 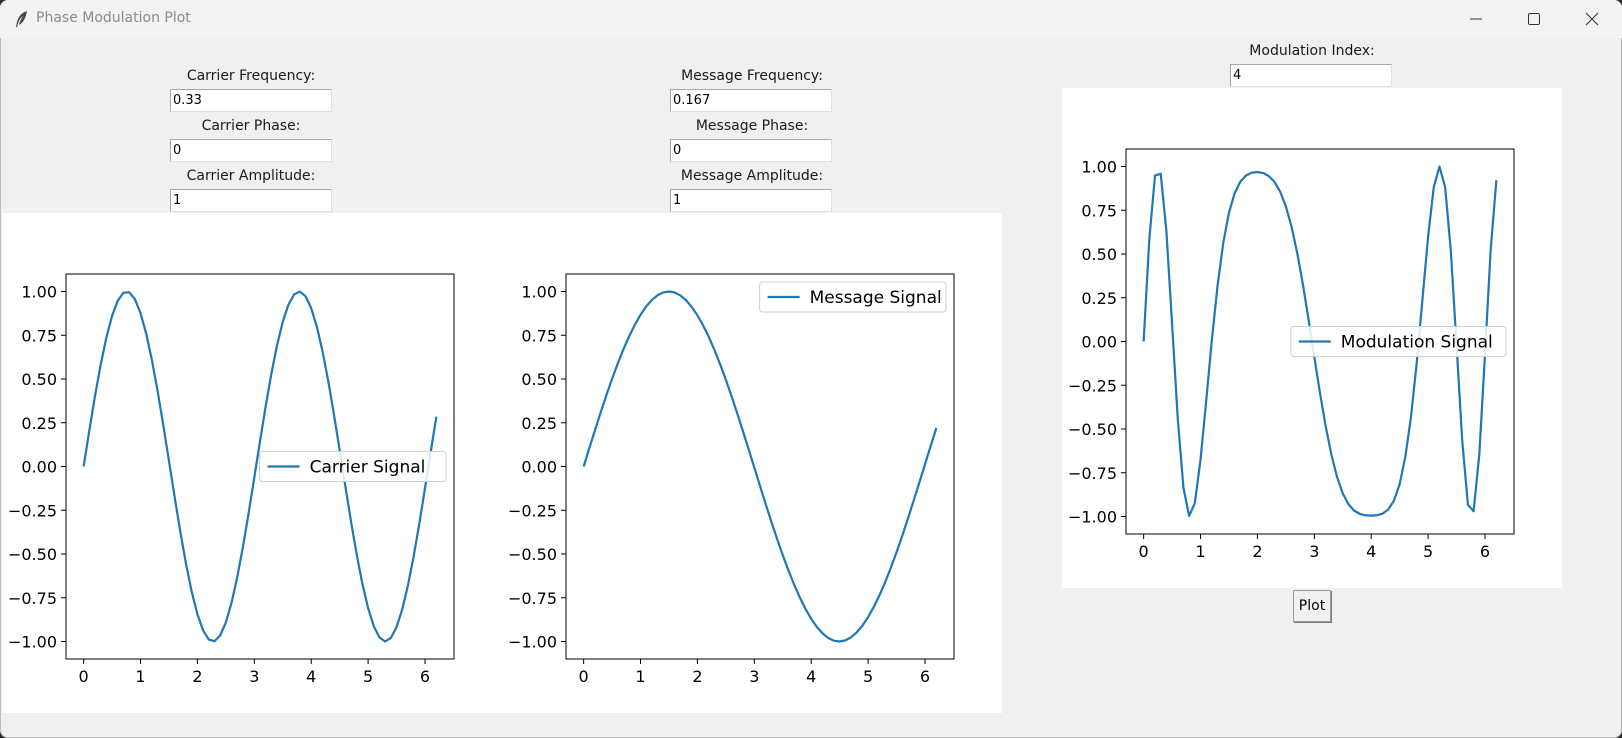 What do you see at coordinates (752, 76) in the screenshot?
I see `message-frequency-label: Message Frequency:` at bounding box center [752, 76].